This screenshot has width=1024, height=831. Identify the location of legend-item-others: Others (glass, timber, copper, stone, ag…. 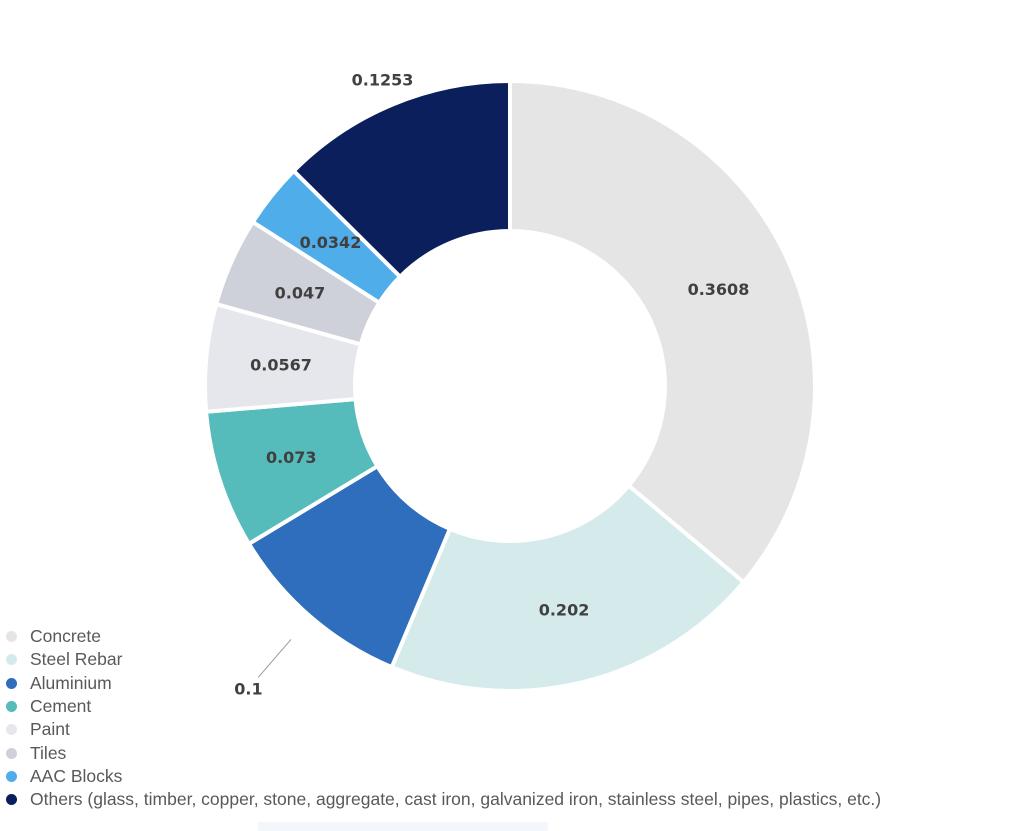
(443, 799).